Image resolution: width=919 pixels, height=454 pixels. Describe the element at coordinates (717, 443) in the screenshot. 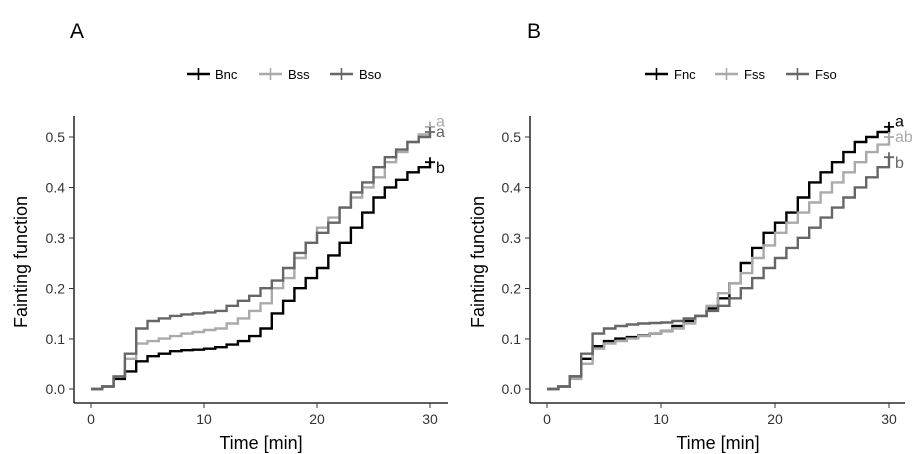

I see `x-axis-title-b: Time [min]` at that location.